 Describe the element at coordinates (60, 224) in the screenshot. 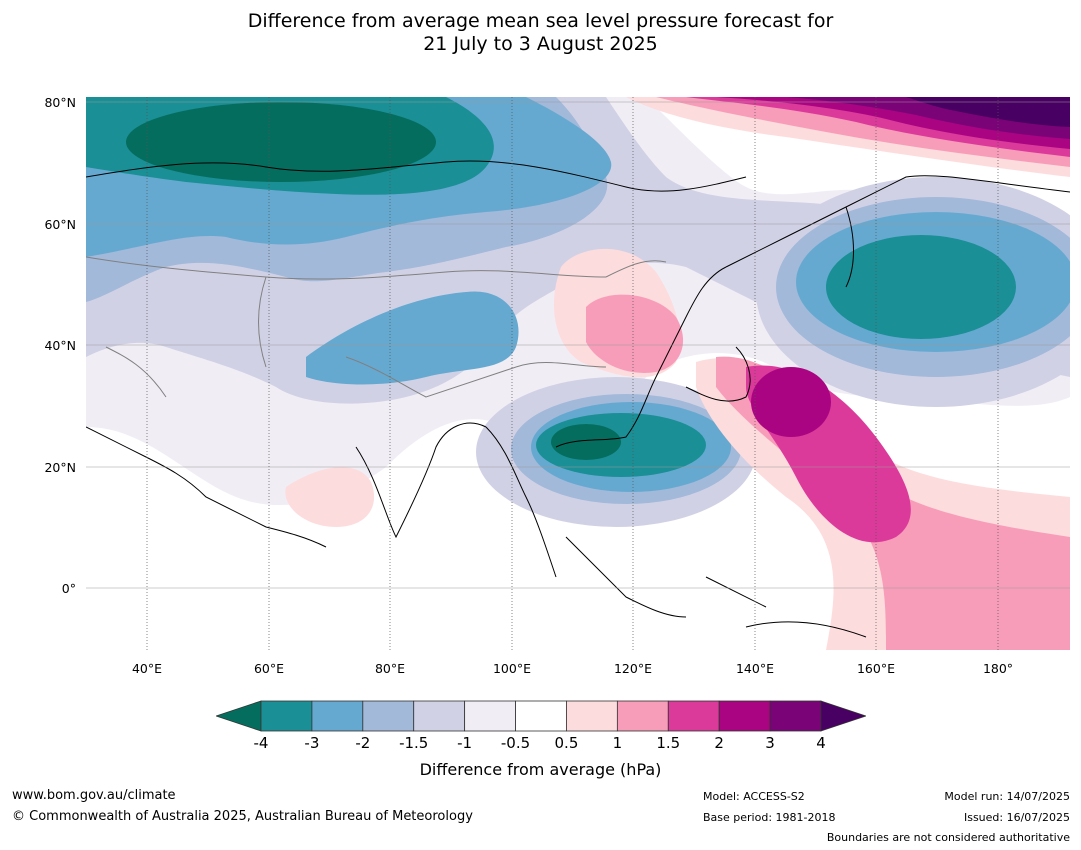

I see `lat-label-60n: 60°N` at that location.